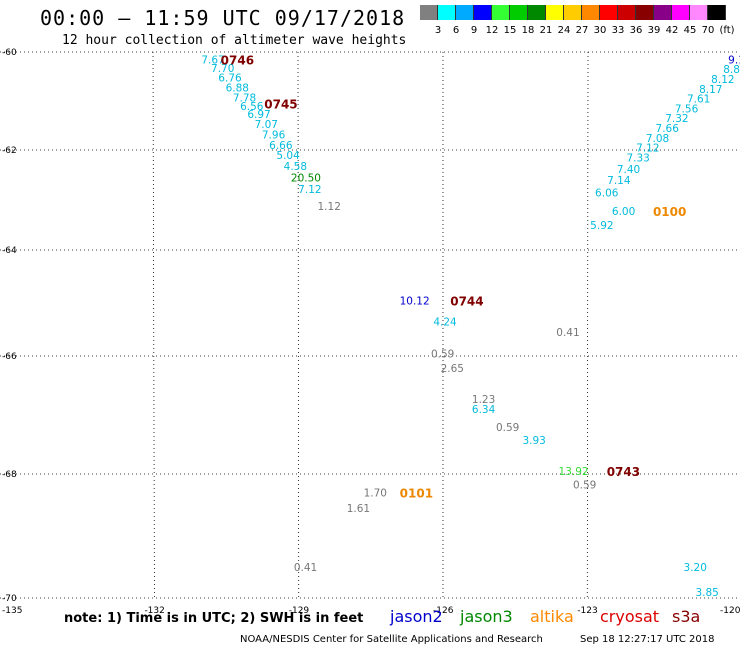  I want to click on colorbar-label: 30, so click(600, 30).